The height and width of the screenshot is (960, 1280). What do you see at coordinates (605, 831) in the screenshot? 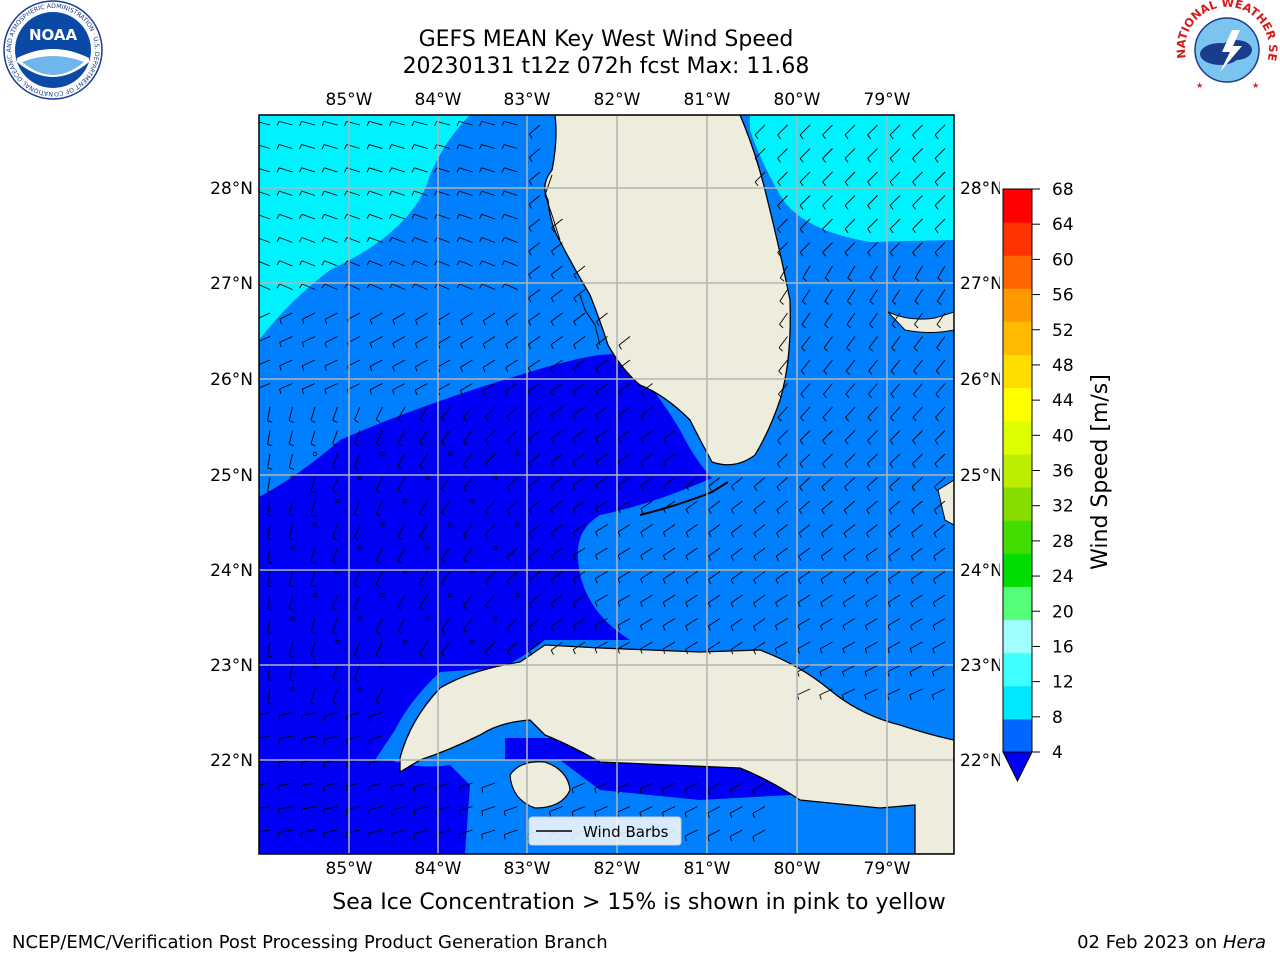
I see `wind-barb-legend: Wind Barbs` at bounding box center [605, 831].